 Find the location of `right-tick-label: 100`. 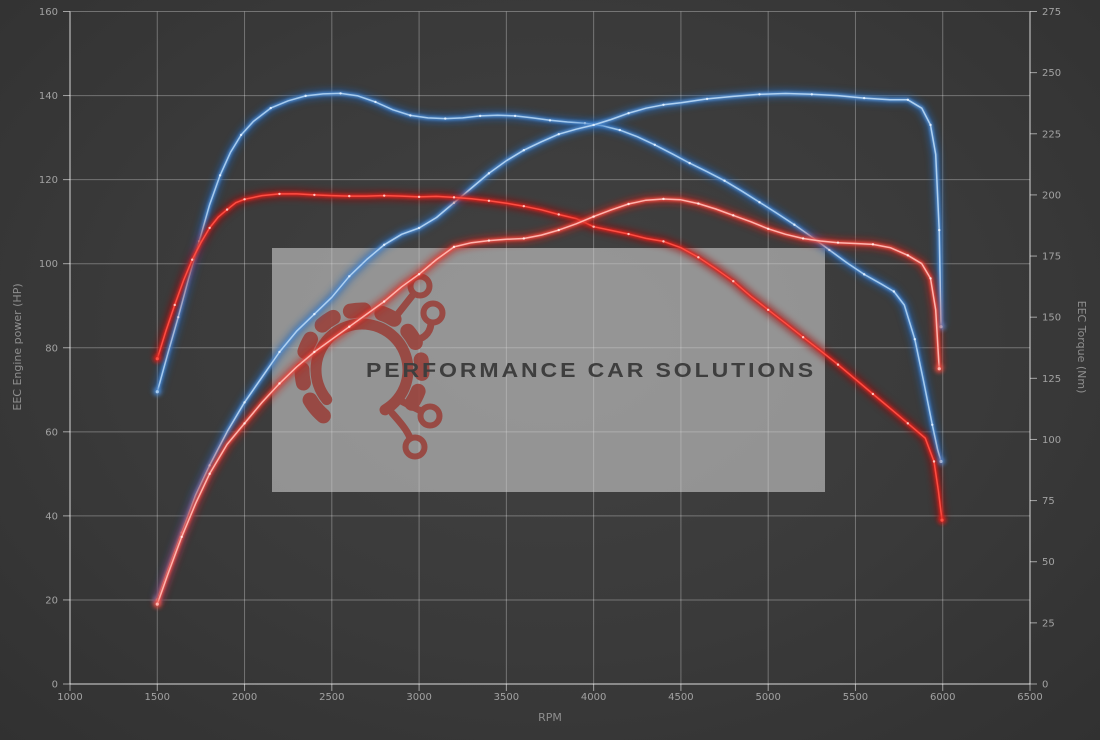

right-tick-label: 100 is located at coordinates (1051, 440).